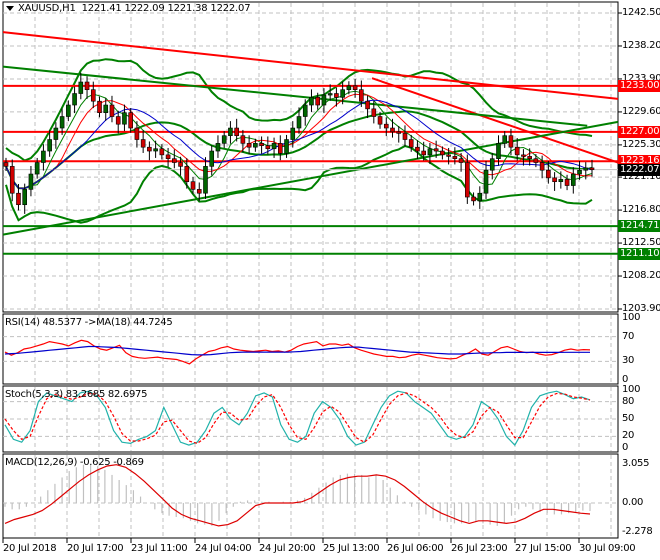 The image size is (660, 560). I want to click on macd-label: MACD(12,26,9) -0.625 -0.869, so click(74, 462).